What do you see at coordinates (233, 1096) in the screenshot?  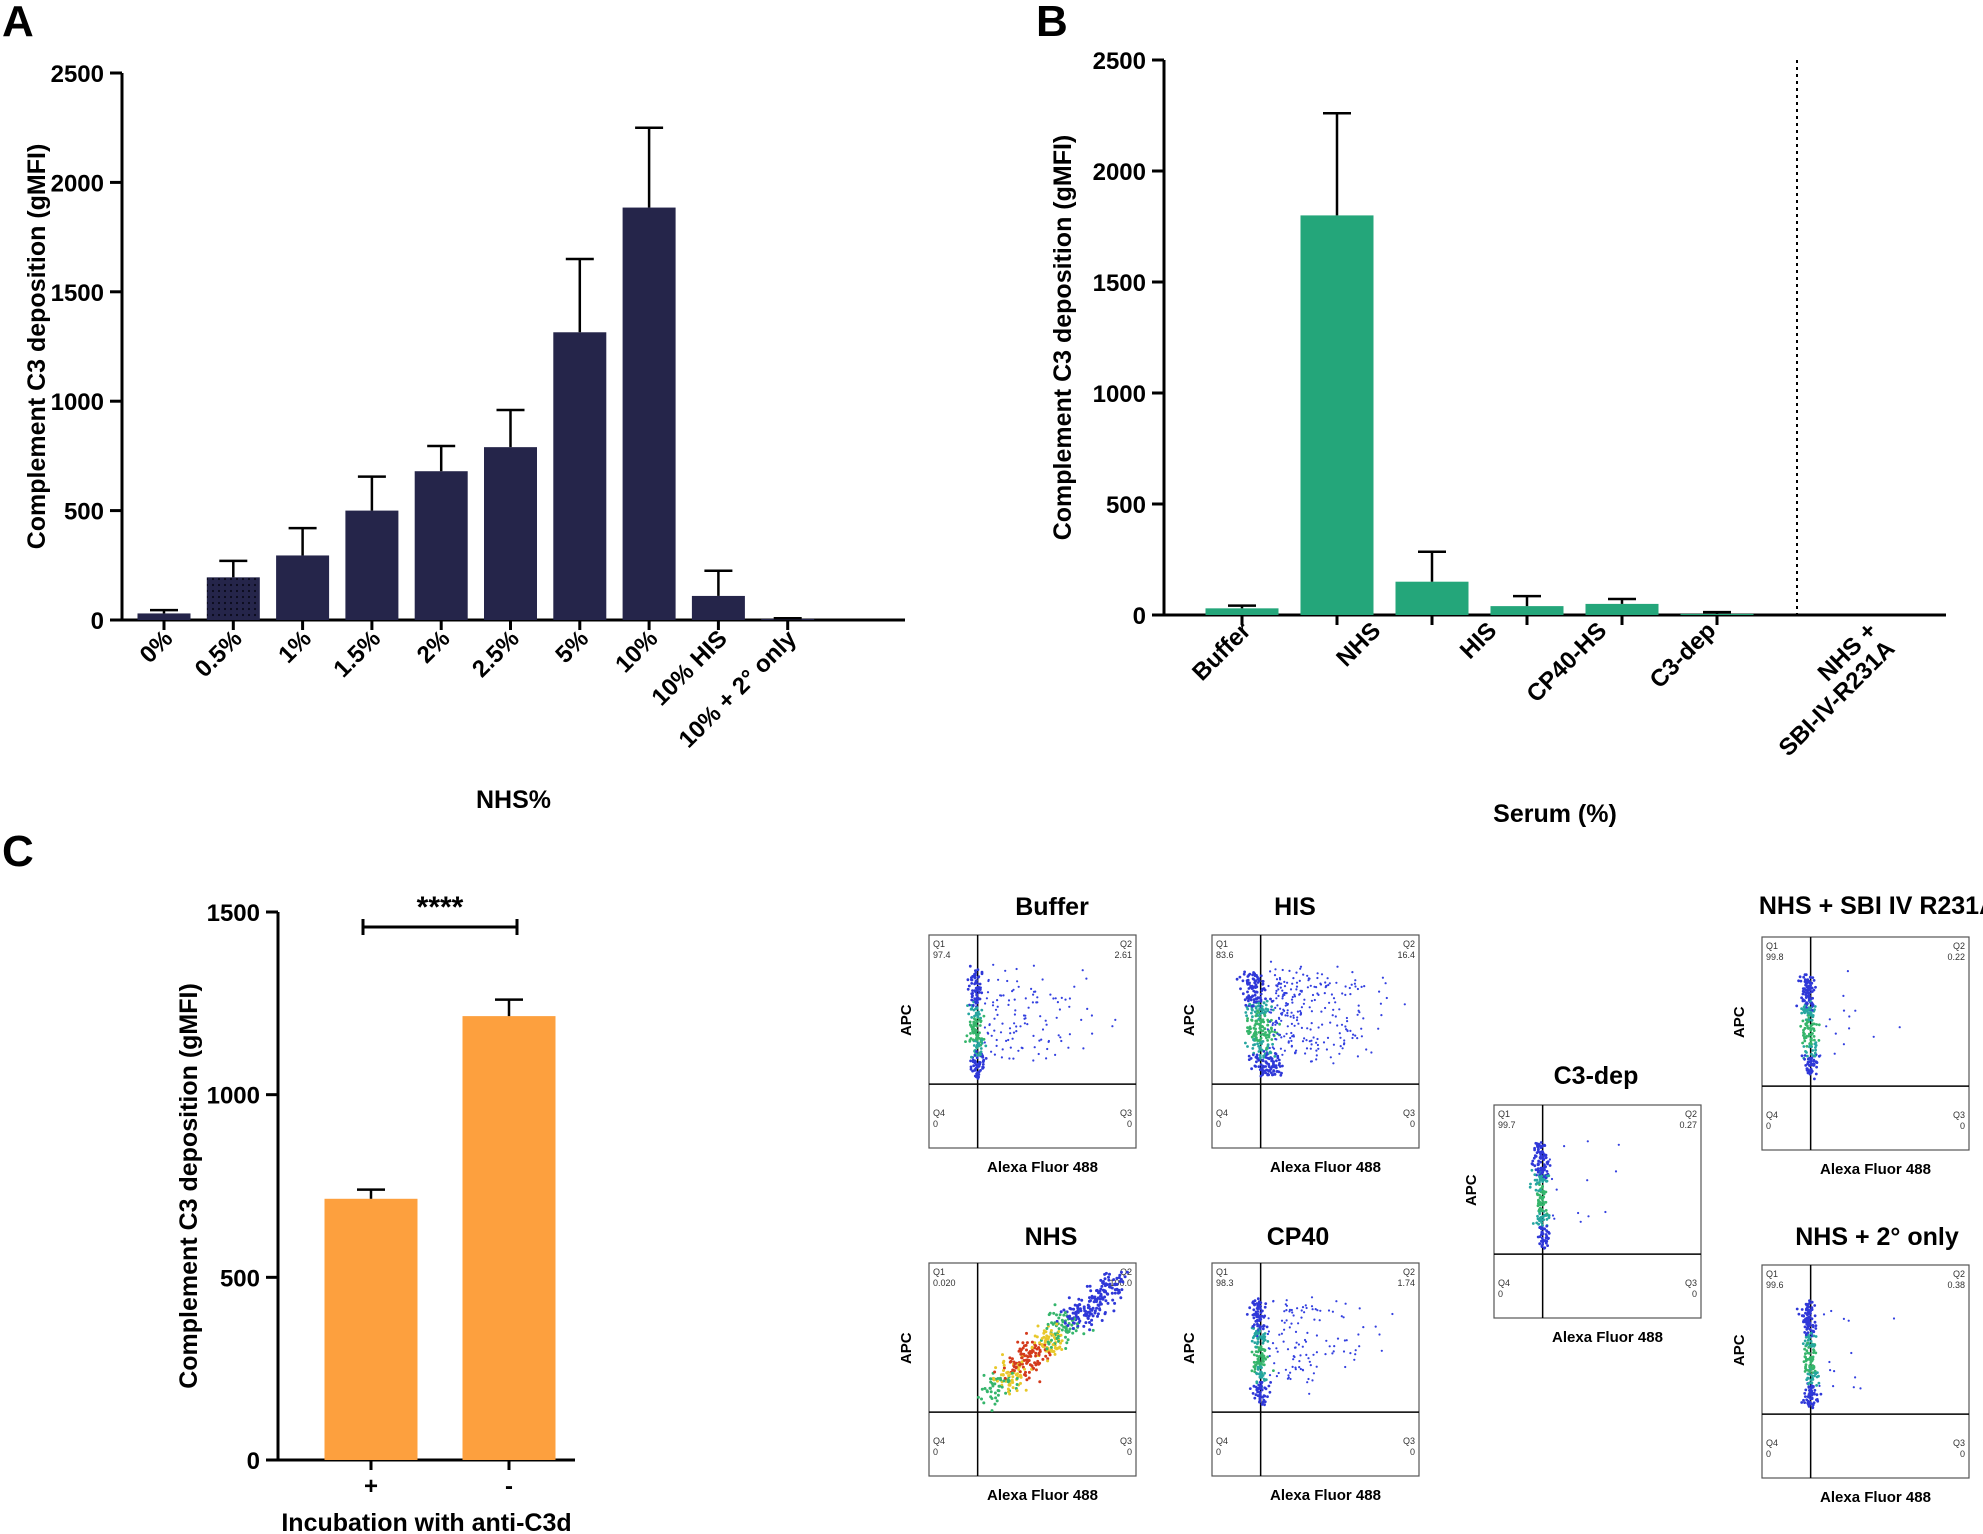 I see `y-tick-label: 1000` at bounding box center [233, 1096].